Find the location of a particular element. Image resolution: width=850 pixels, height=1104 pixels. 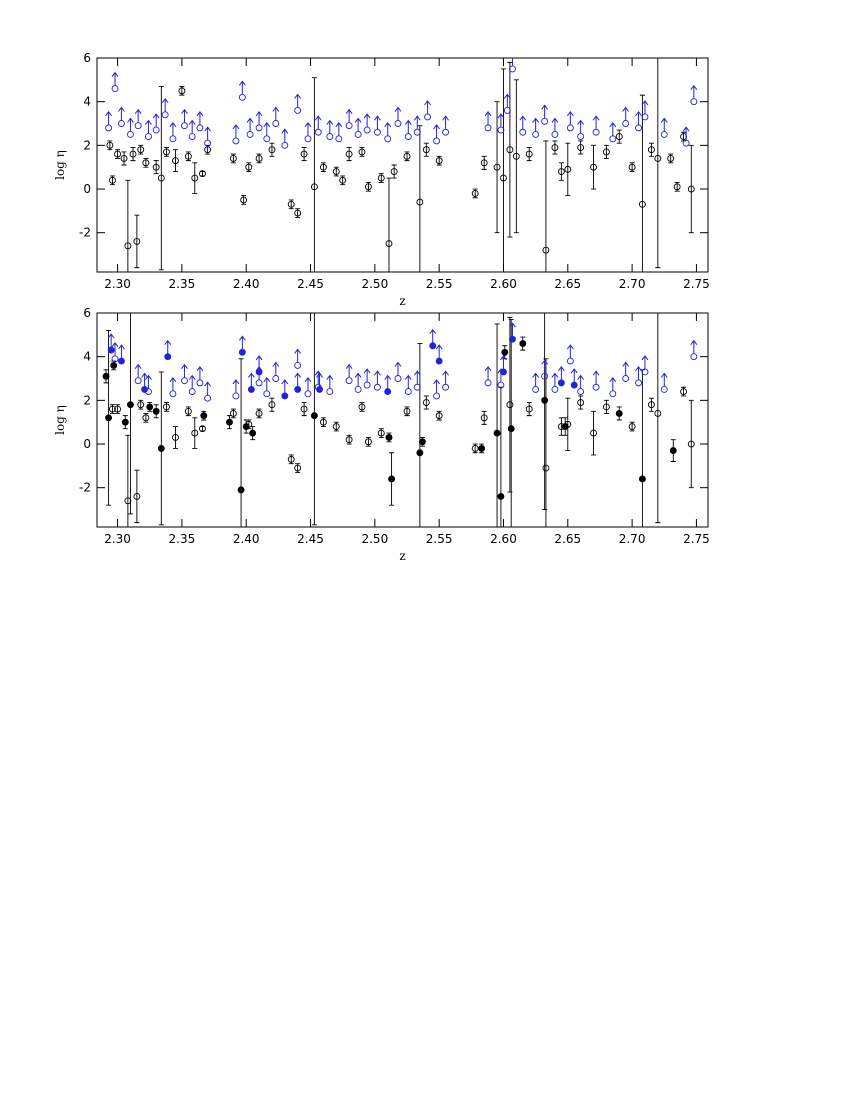

x-tick-label: 2.50 is located at coordinates (374, 539).